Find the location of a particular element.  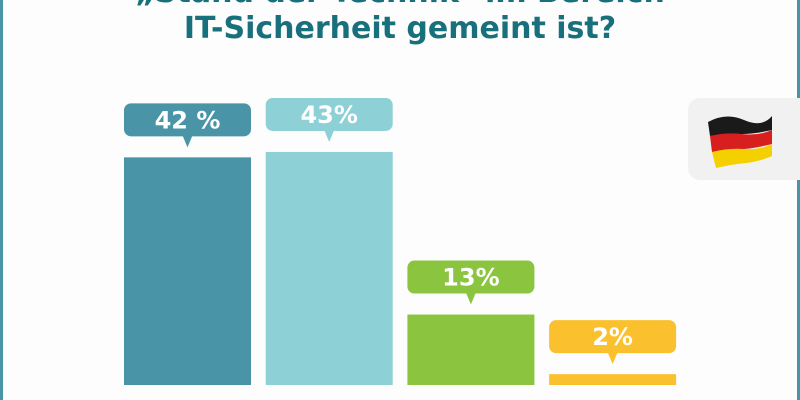

title-line-2: IT-Sicherheit gemeint ist? is located at coordinates (400, 28).